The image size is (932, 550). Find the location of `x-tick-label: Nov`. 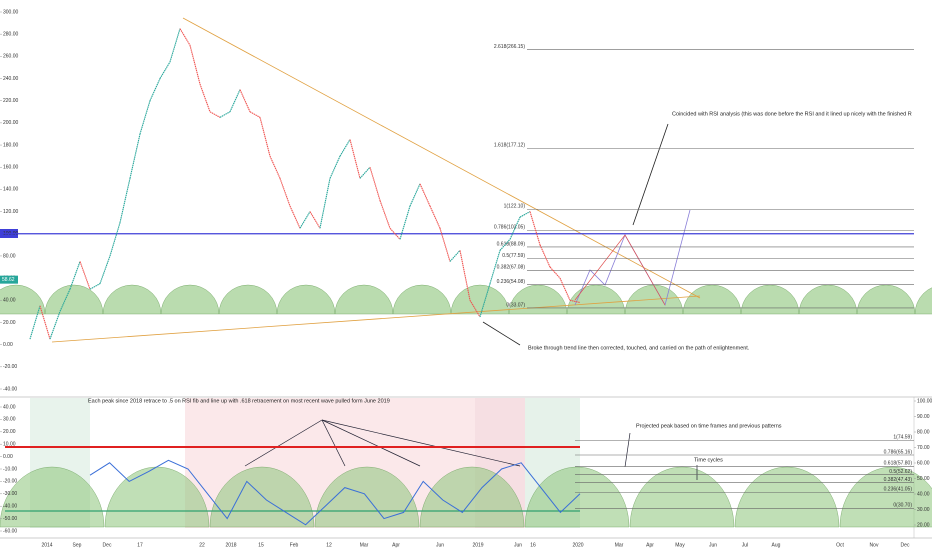

x-tick-label: Nov is located at coordinates (874, 545).